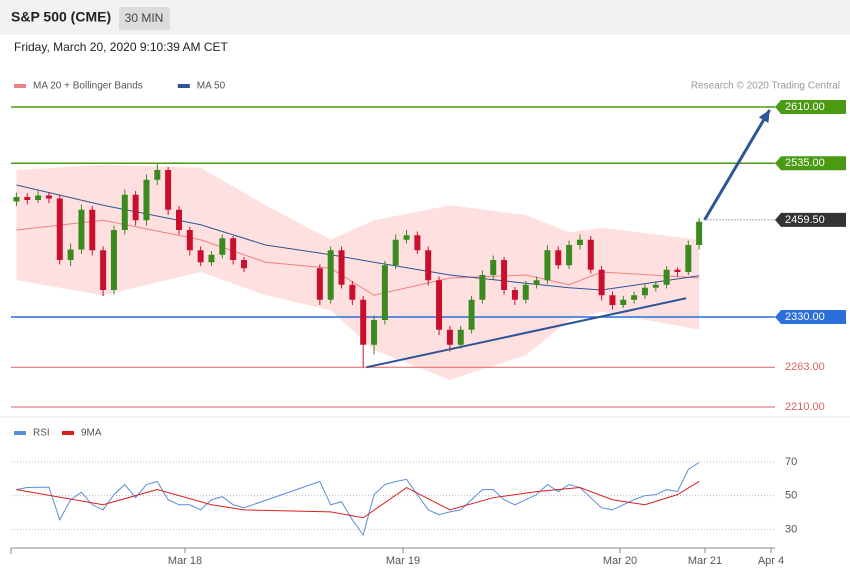  I want to click on level-label: 2610.00, so click(805, 107).